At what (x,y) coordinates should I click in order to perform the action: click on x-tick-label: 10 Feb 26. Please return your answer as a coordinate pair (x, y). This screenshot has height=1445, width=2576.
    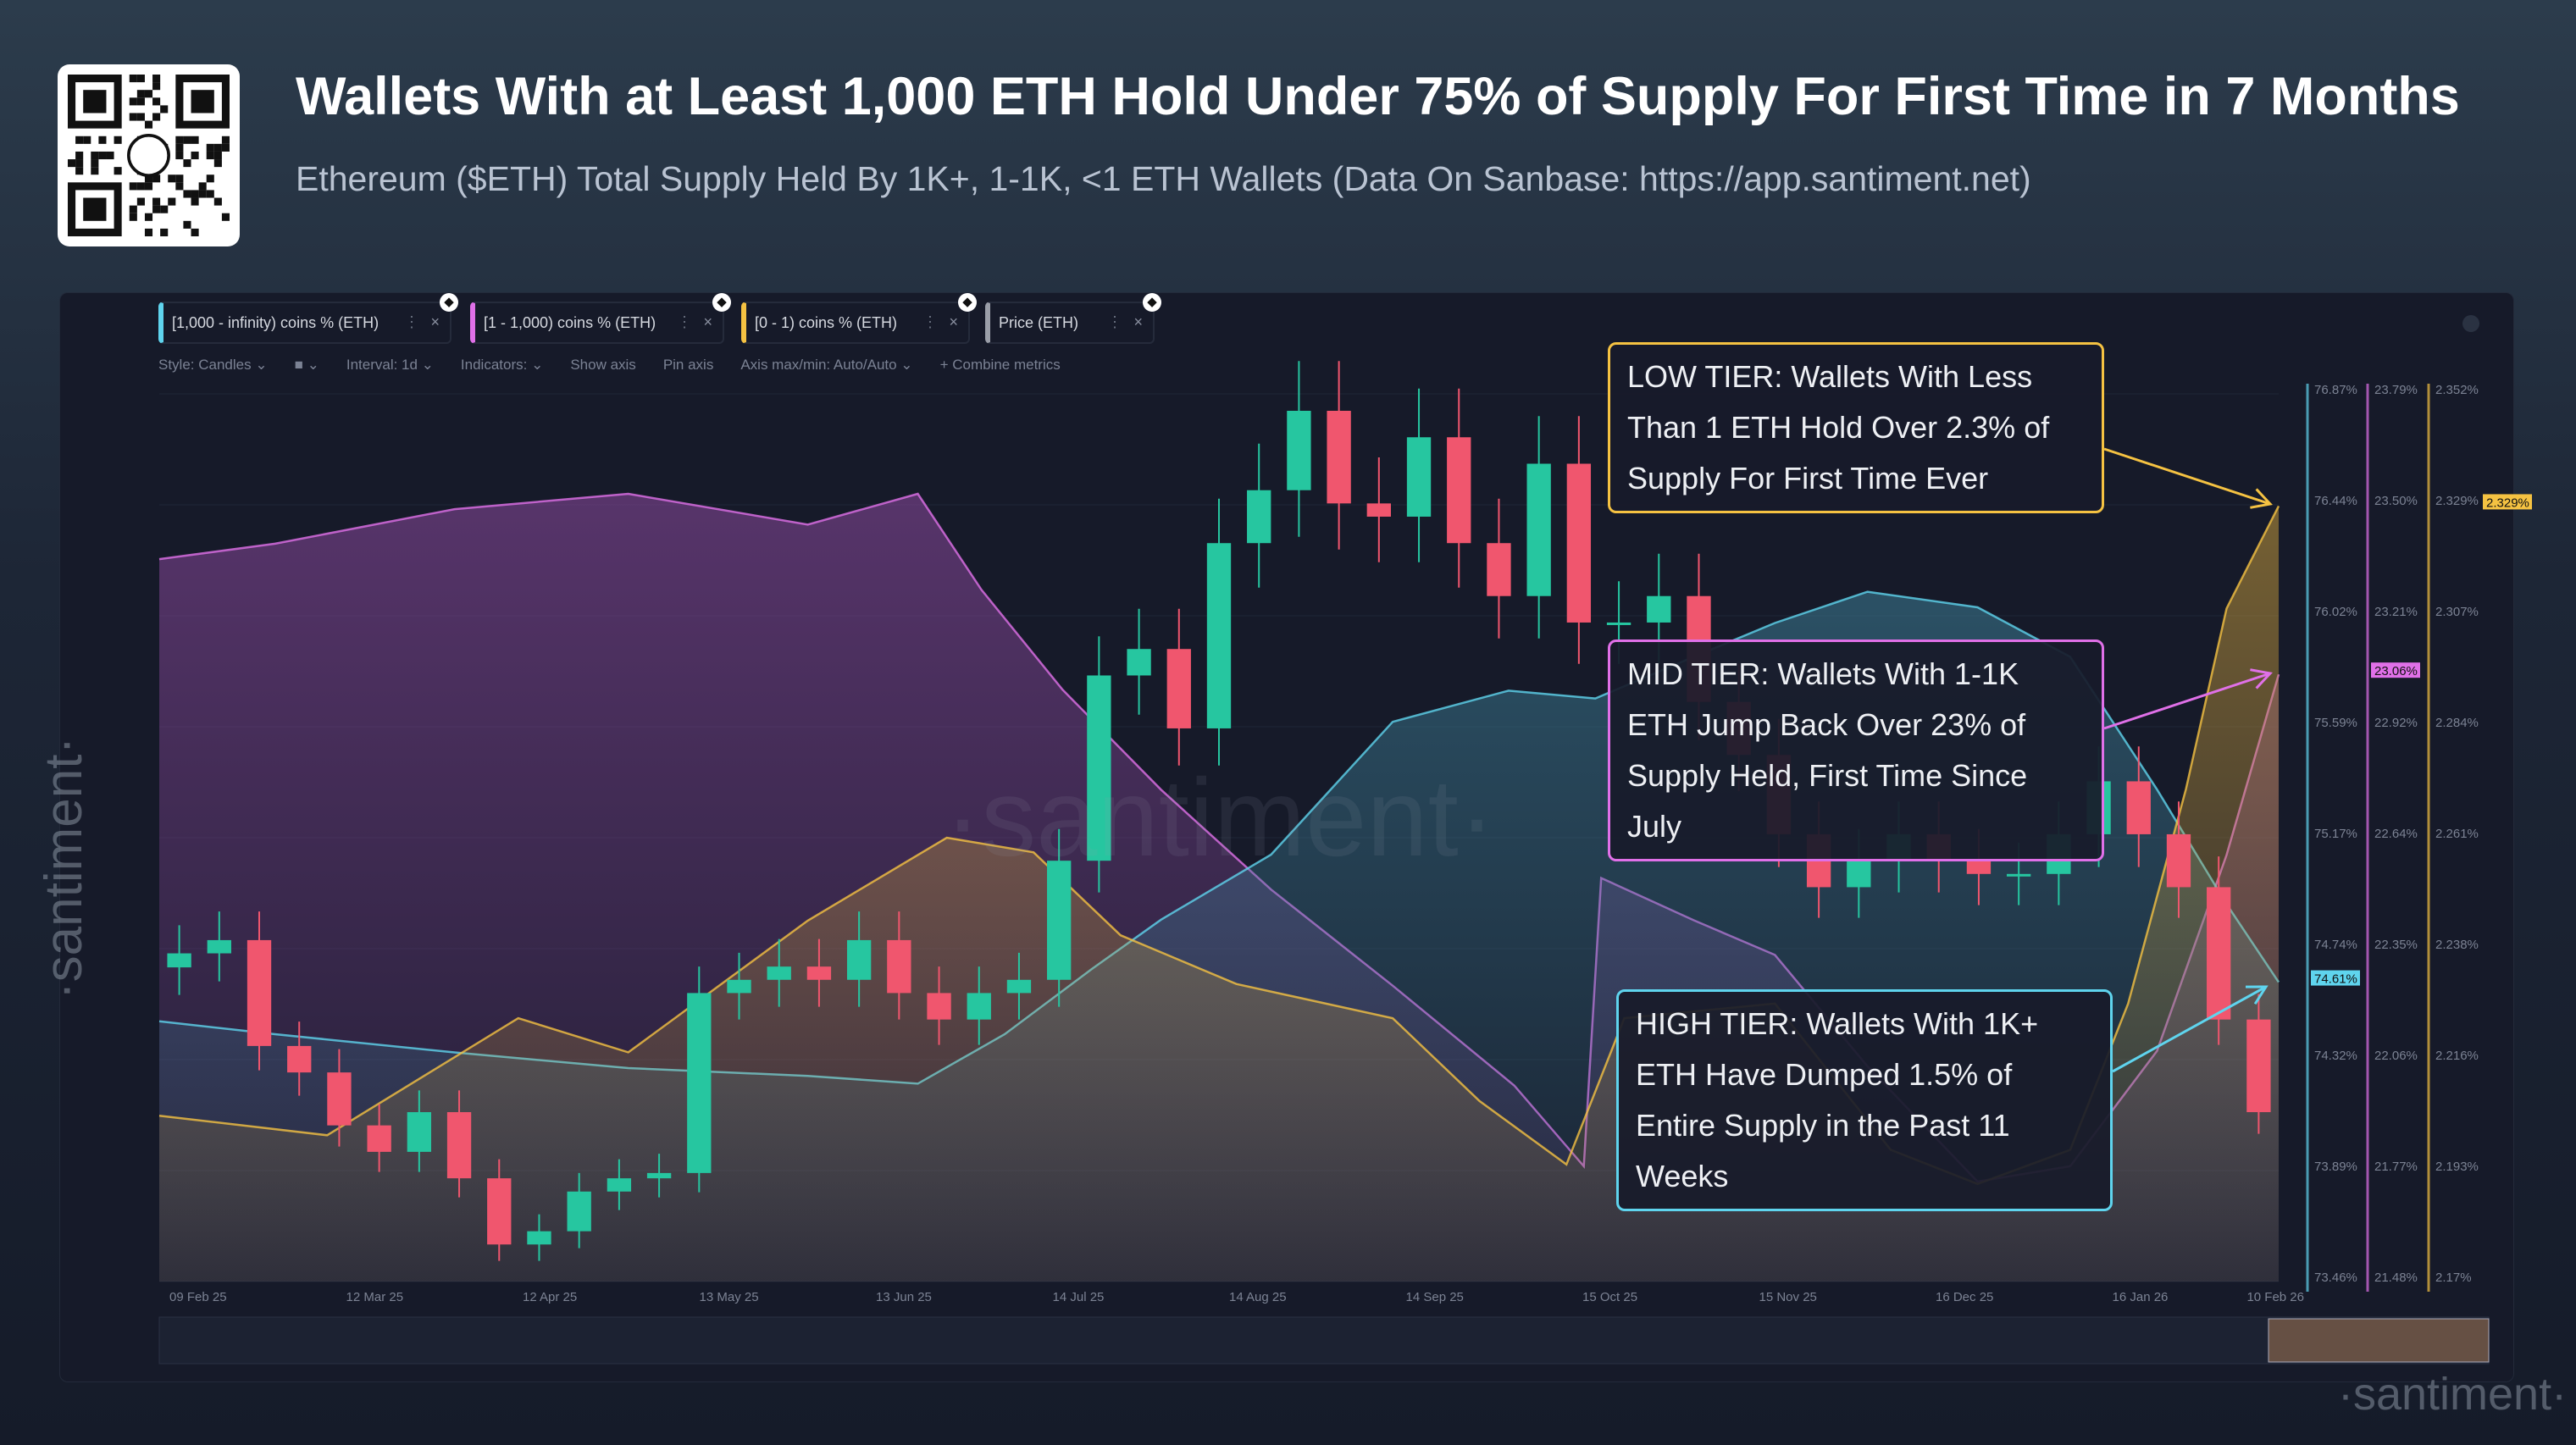
    Looking at the image, I should click on (2275, 1297).